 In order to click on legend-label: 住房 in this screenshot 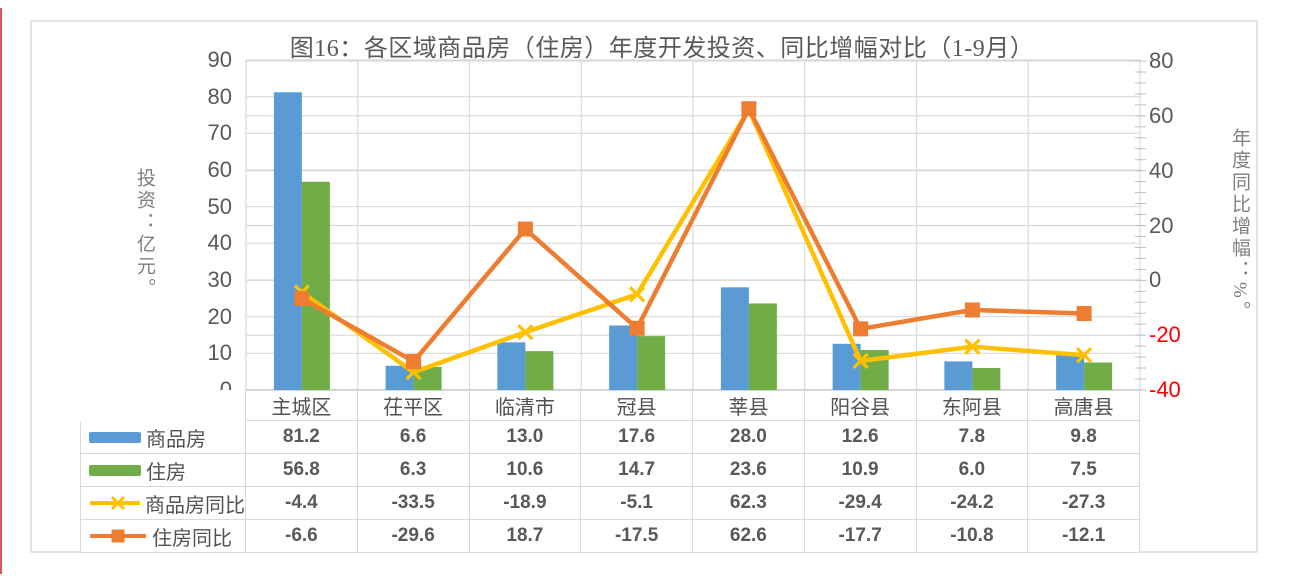, I will do `click(166, 472)`.